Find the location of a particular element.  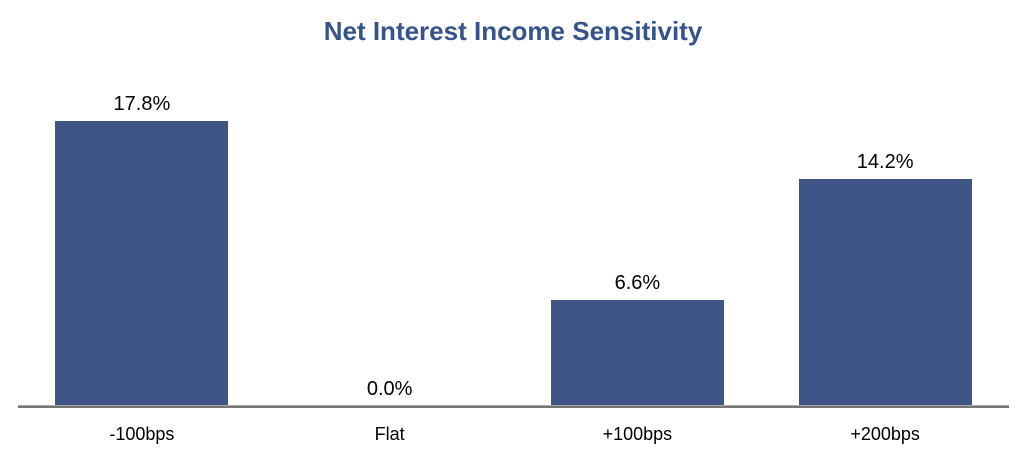

bar-value-label: 14.2% is located at coordinates (885, 161).